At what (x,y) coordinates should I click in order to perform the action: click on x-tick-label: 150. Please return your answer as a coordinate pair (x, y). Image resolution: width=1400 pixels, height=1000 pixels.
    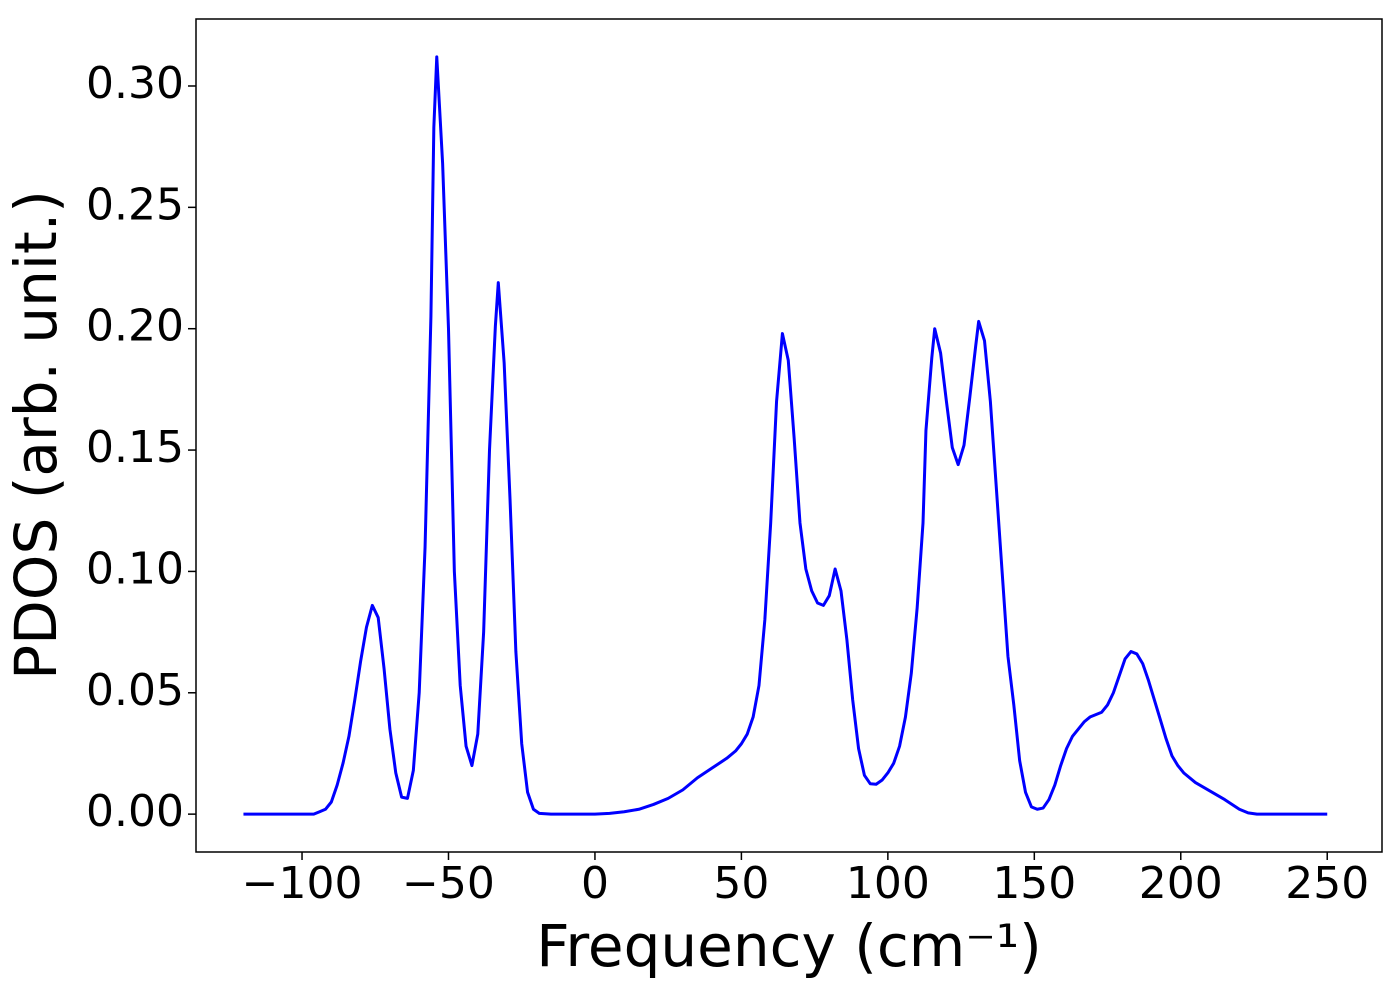
    Looking at the image, I should click on (1034, 883).